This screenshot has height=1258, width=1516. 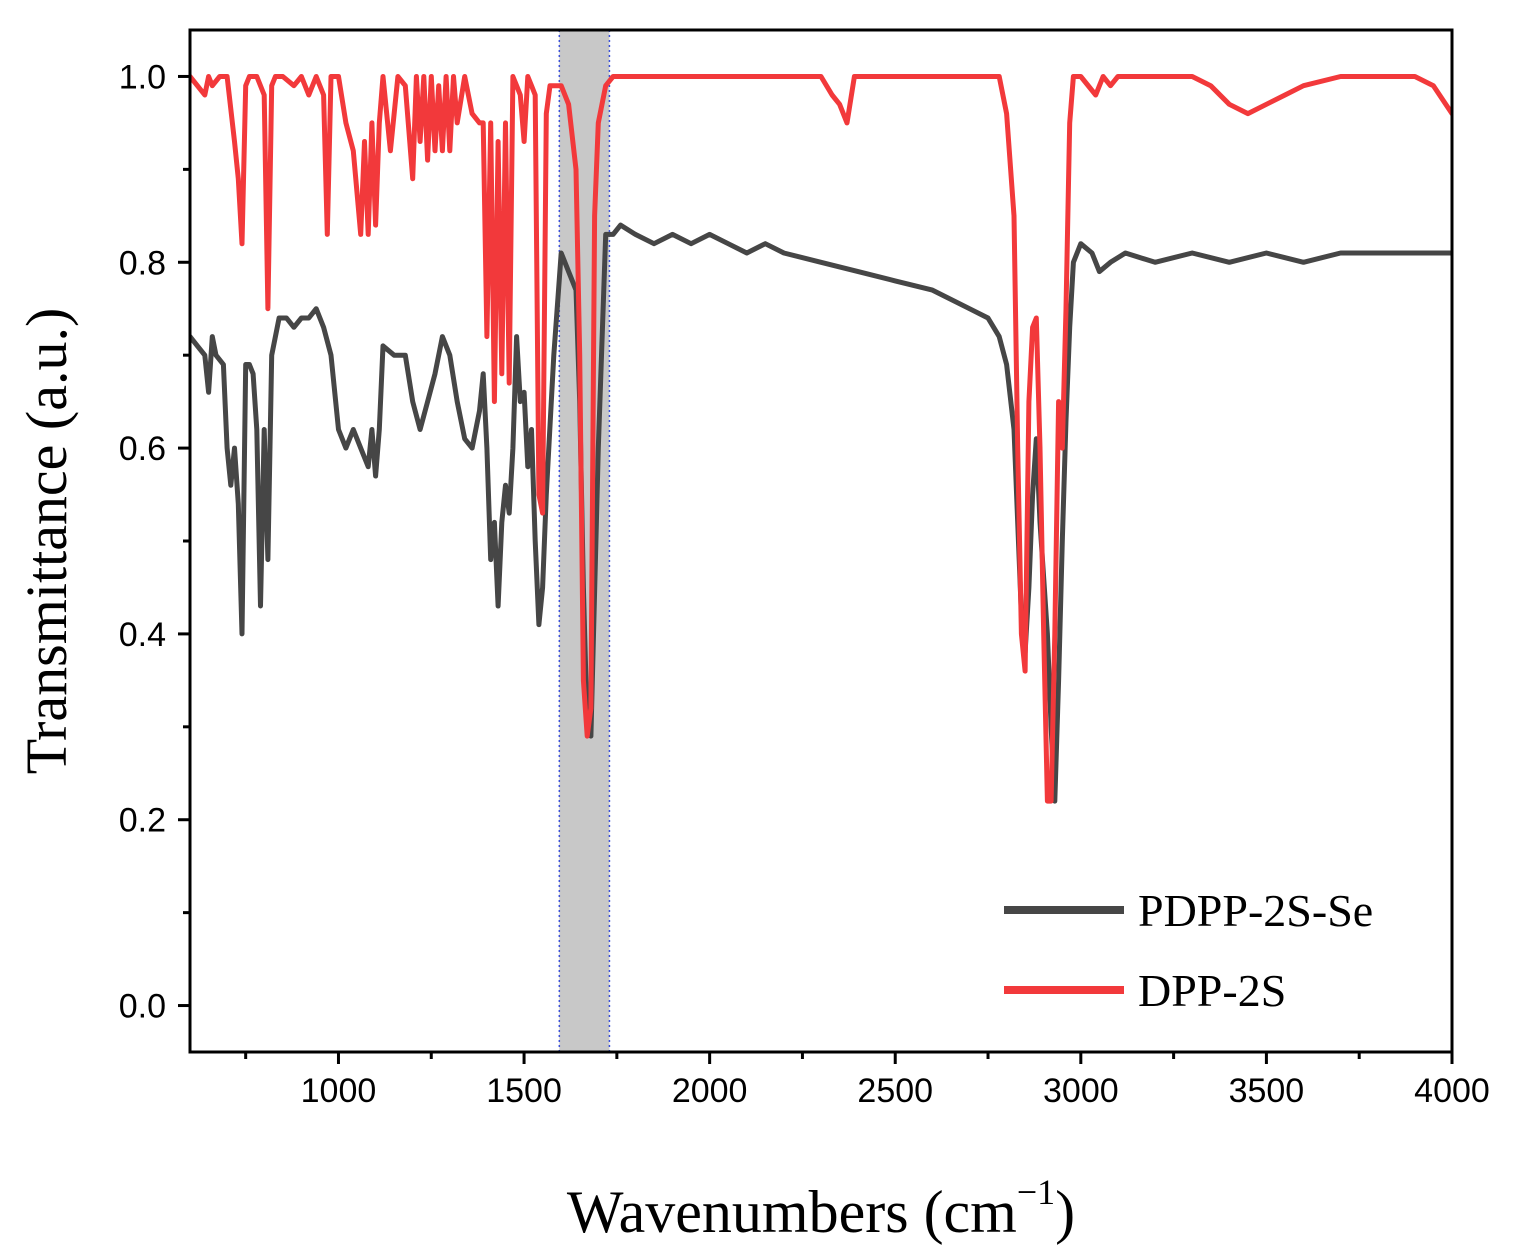 What do you see at coordinates (46, 541) in the screenshot?
I see `y-axis-title: Transmittance (a.u.)` at bounding box center [46, 541].